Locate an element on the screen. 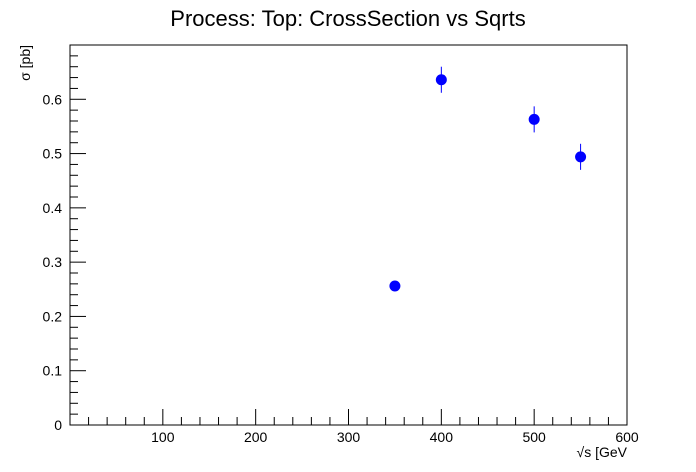 This screenshot has height=472, width=696. x-tick-label: 300 is located at coordinates (349, 437).